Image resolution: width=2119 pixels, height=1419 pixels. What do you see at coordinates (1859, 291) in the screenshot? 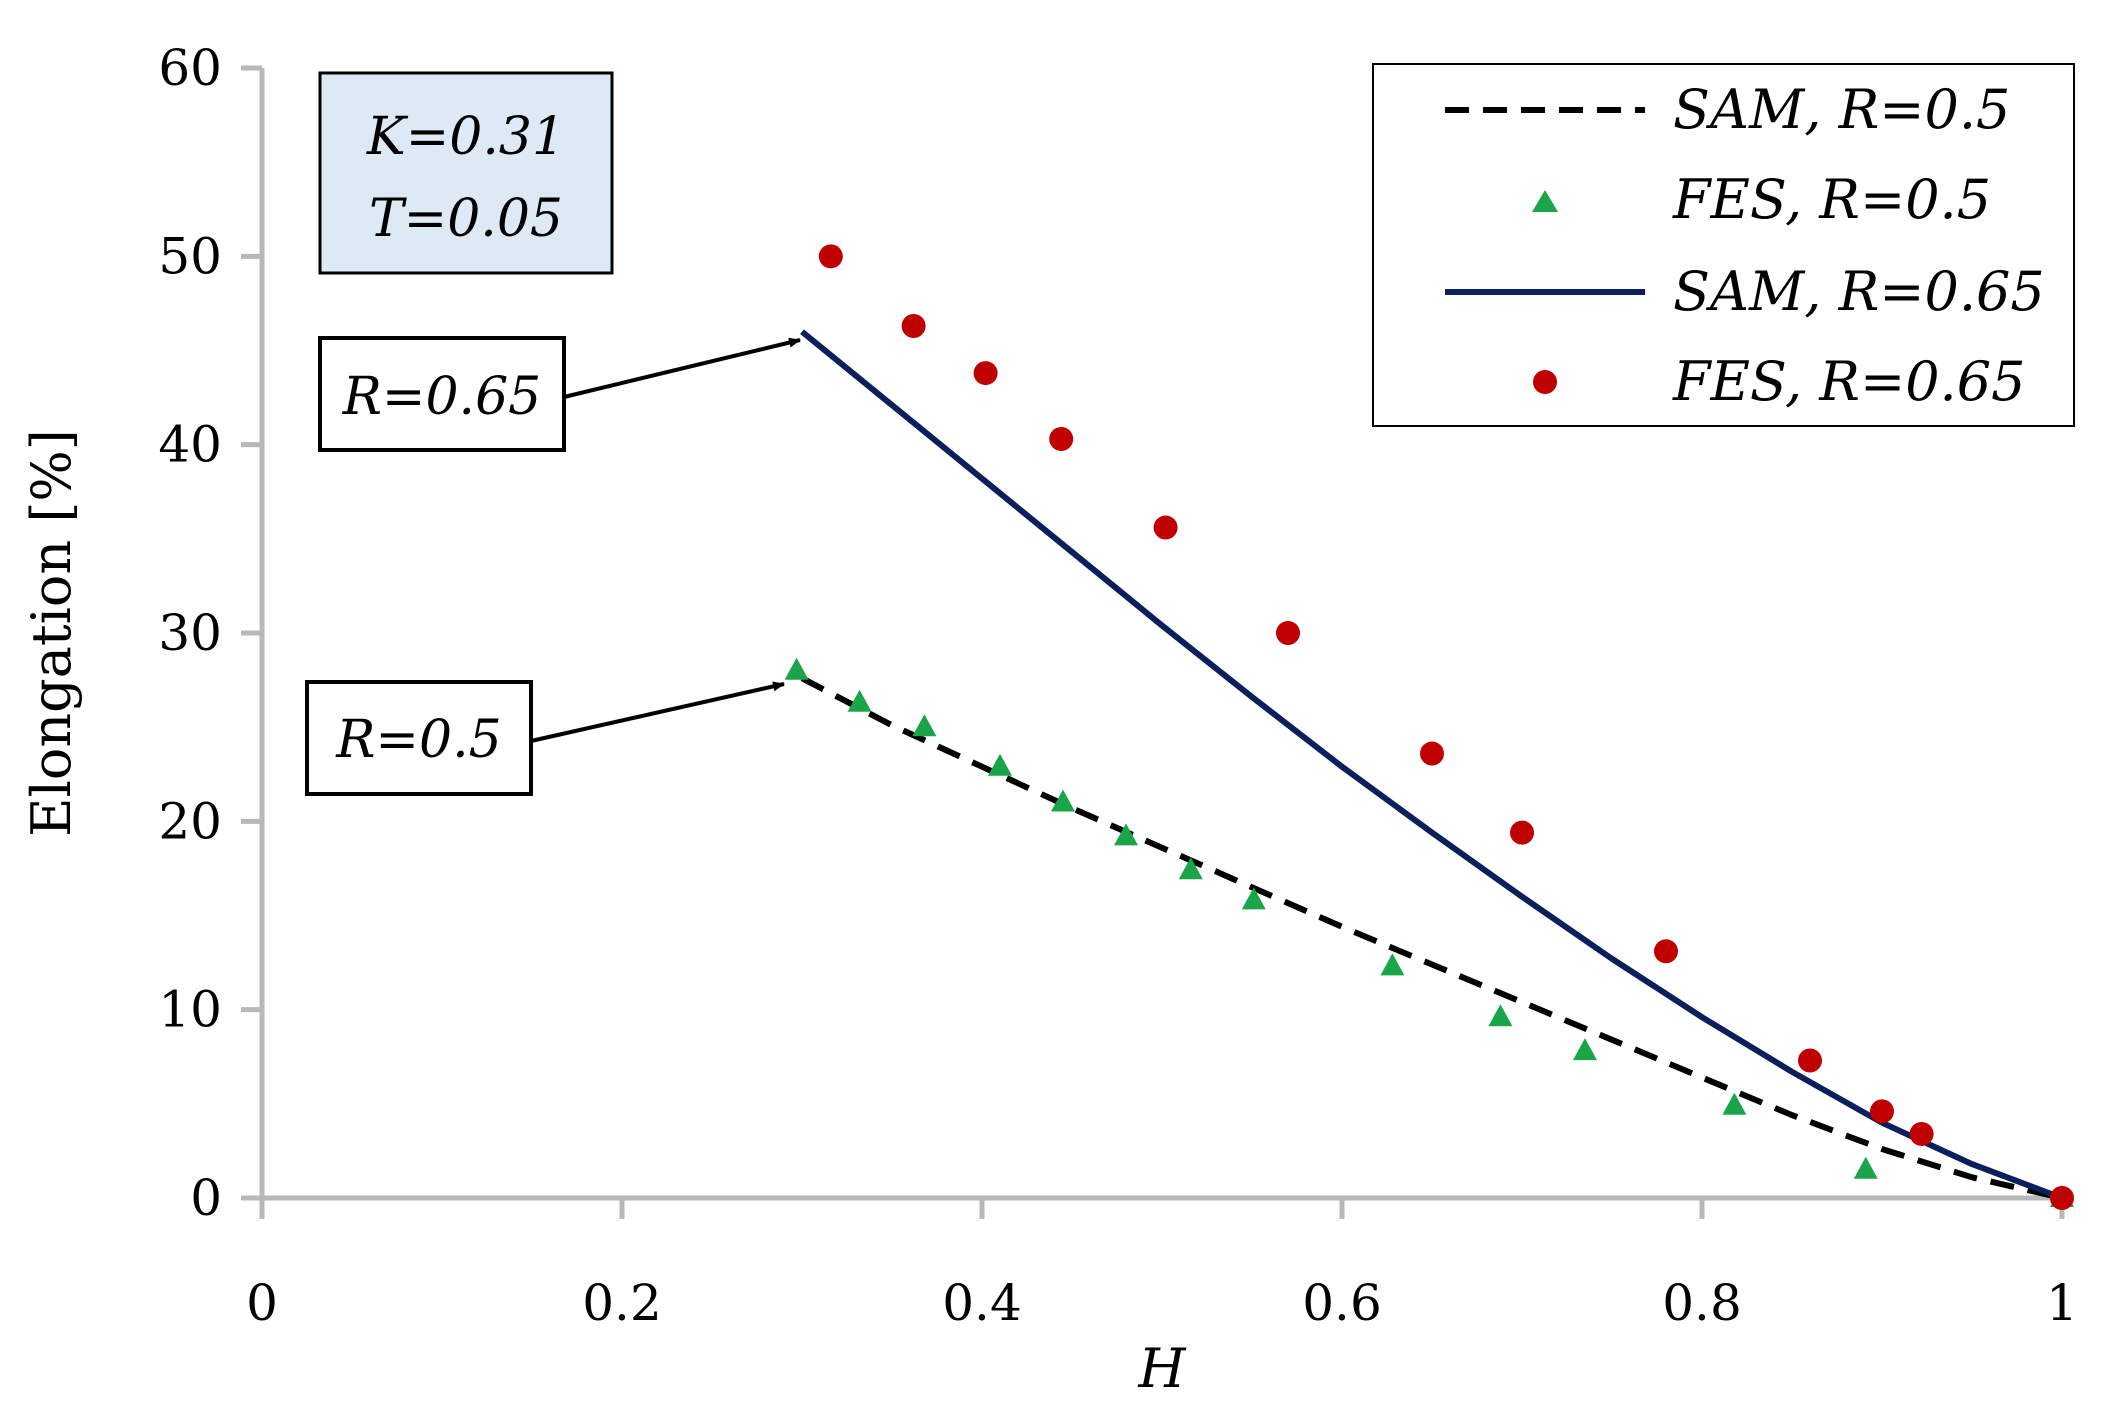
I see `legend-label-sam-r065: SAM, R=0.65` at bounding box center [1859, 291].